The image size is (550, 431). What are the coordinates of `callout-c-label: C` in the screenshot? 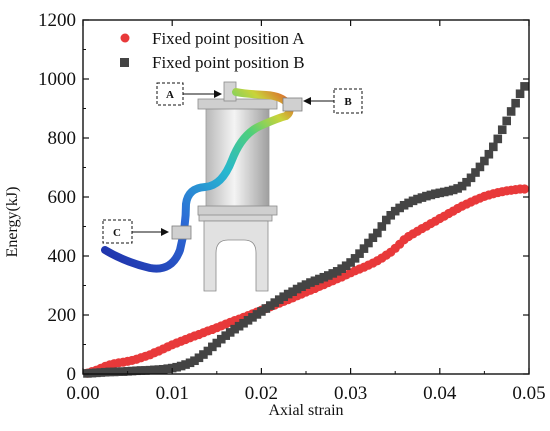 It's located at (117, 233).